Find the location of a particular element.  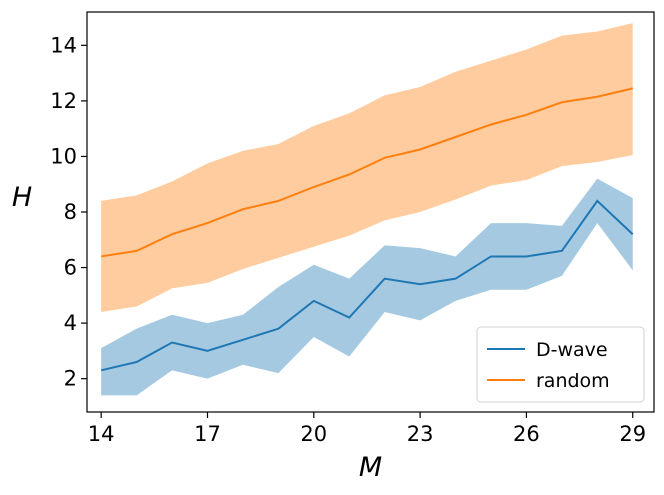

y-tick-label: 10 is located at coordinates (63, 156).